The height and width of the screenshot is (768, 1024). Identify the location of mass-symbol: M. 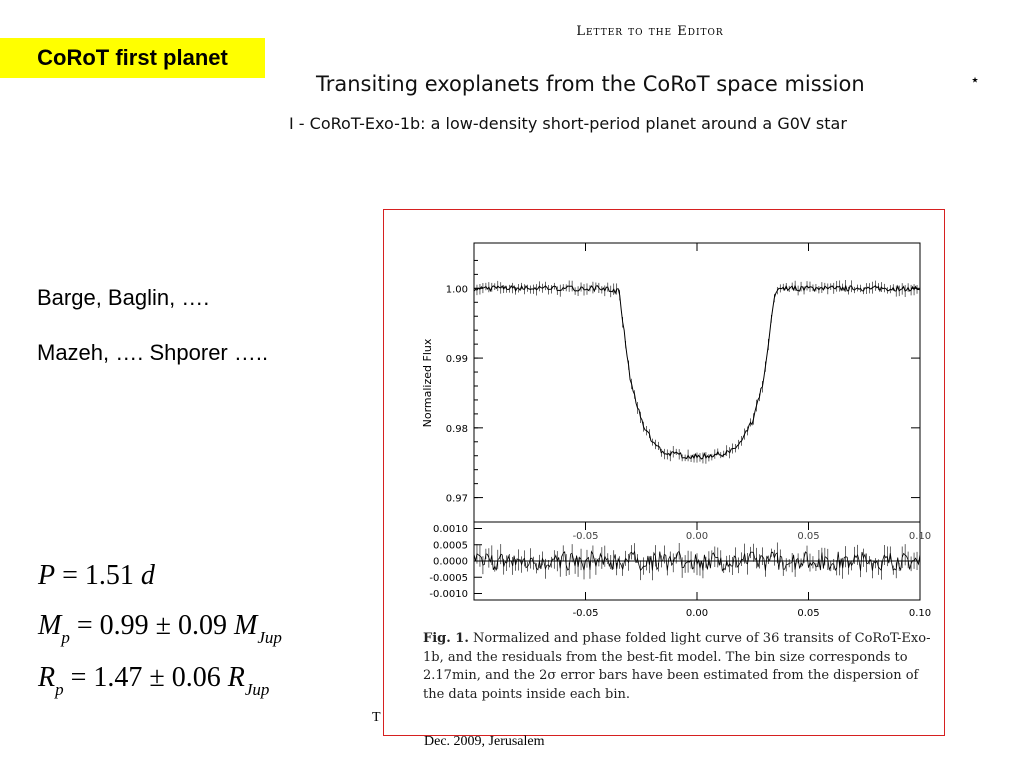
(50, 625).